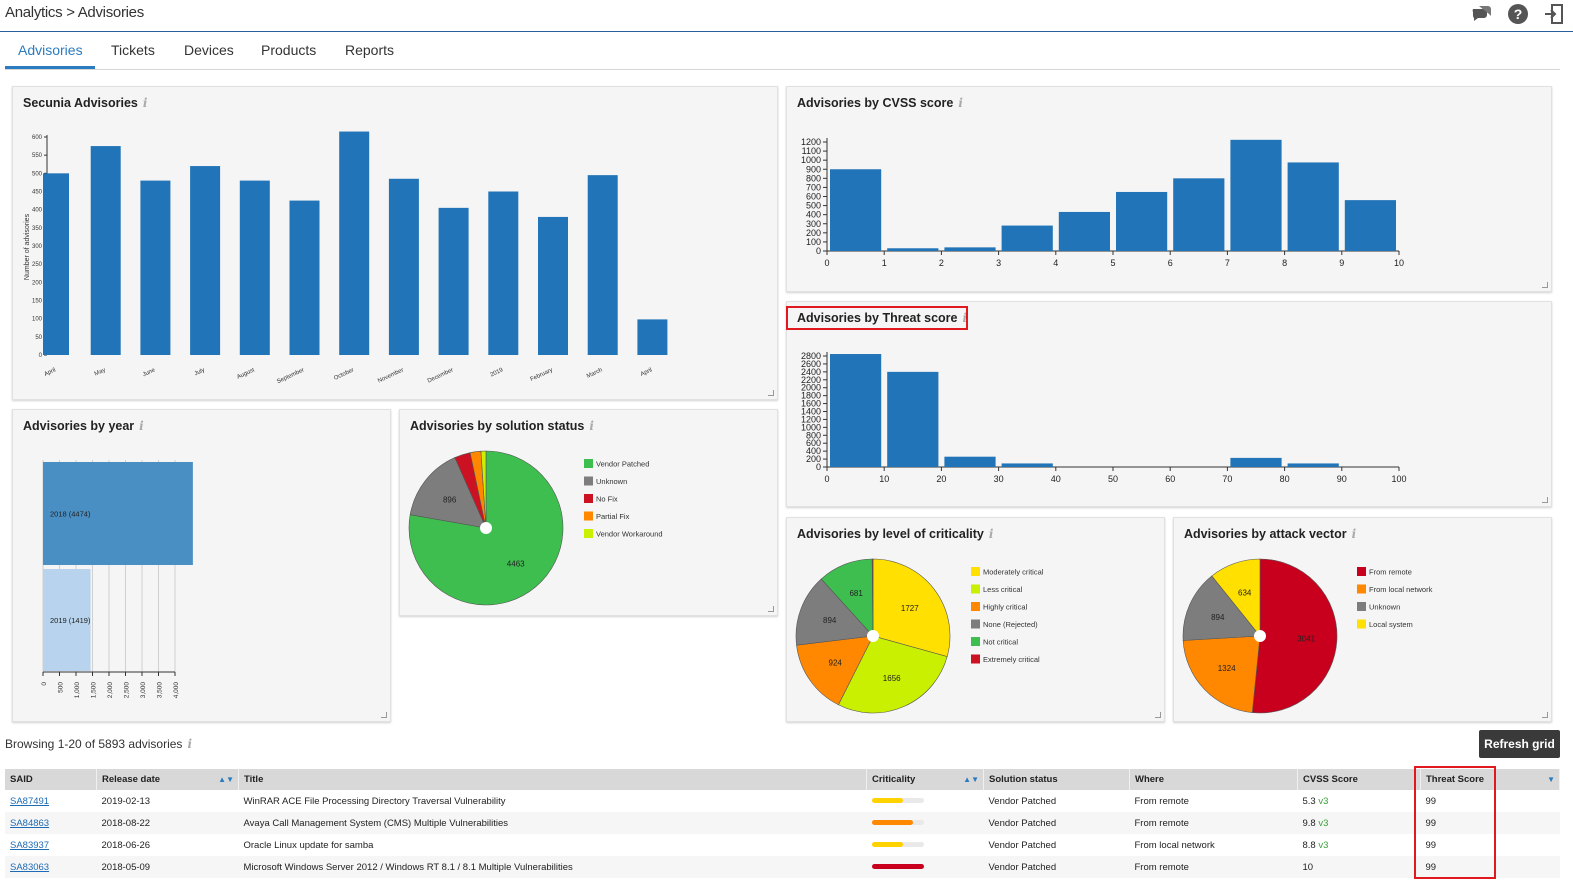  I want to click on y-tick-label: 100, so click(37, 320).